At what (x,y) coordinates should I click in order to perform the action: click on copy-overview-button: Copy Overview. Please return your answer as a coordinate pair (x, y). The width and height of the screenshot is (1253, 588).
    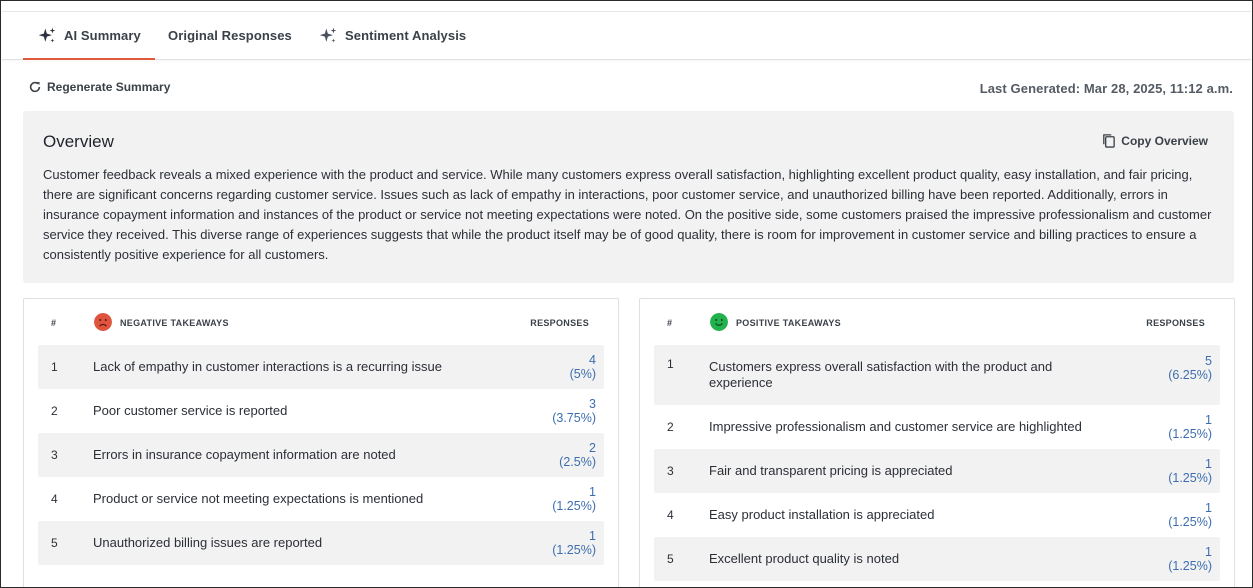
    Looking at the image, I should click on (1154, 140).